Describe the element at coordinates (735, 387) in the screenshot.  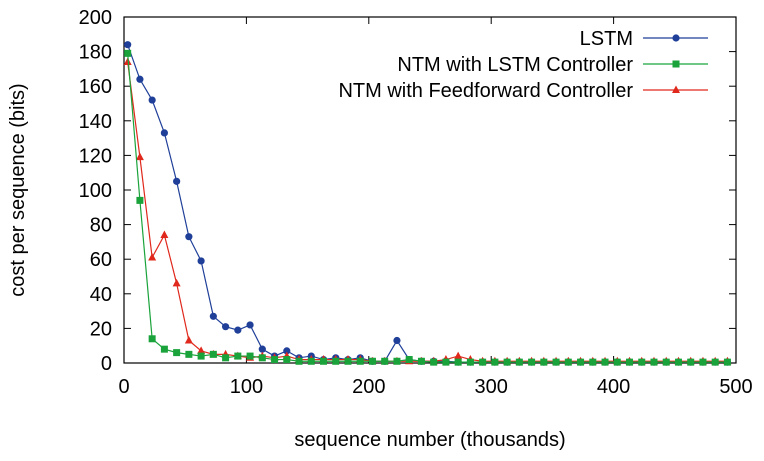
I see `x-tick-label: 500` at that location.